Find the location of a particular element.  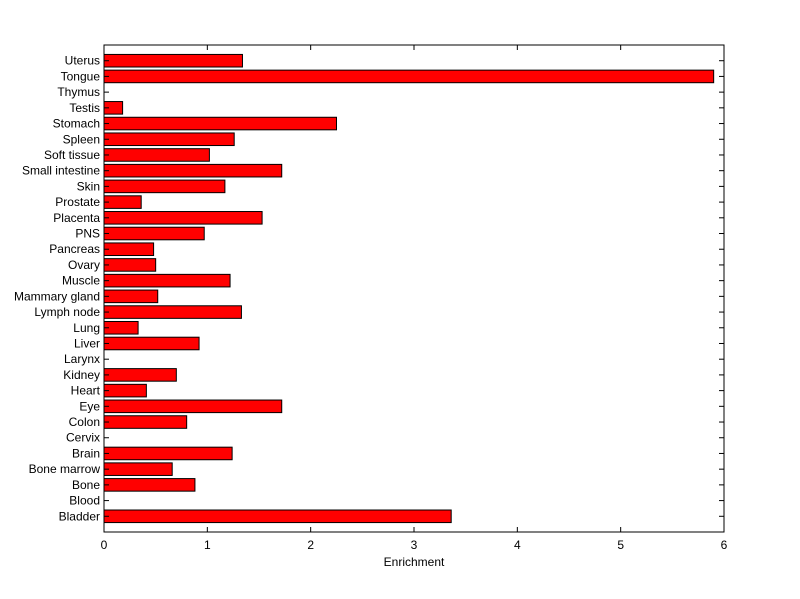

x-tick-label: 3 is located at coordinates (414, 545).